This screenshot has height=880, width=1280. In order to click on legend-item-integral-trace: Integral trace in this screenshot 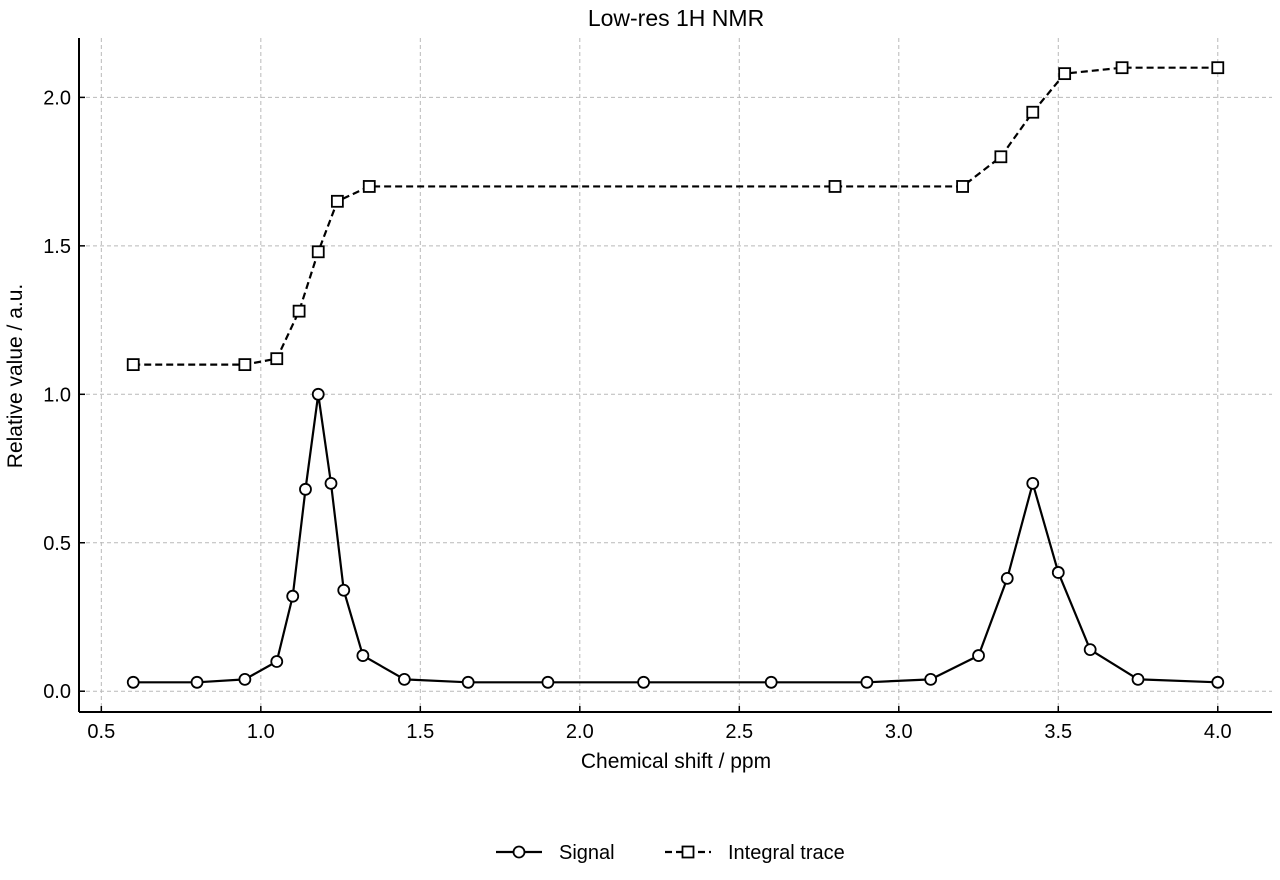, I will do `click(755, 853)`.